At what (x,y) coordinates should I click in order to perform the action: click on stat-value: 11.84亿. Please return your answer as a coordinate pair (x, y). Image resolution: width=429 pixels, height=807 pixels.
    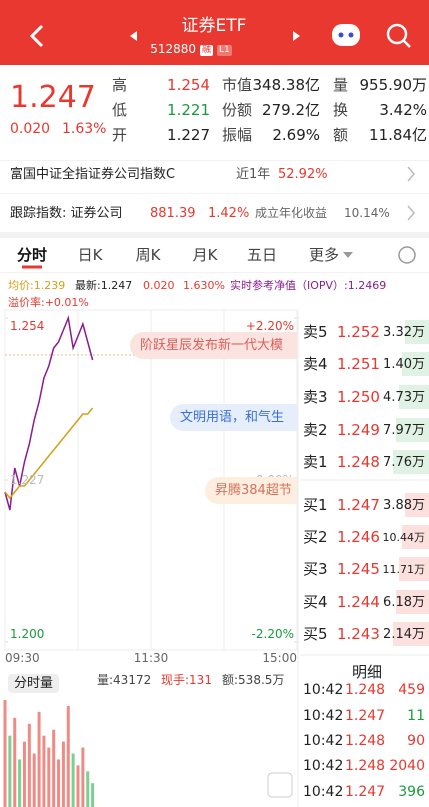
    Looking at the image, I should click on (398, 134).